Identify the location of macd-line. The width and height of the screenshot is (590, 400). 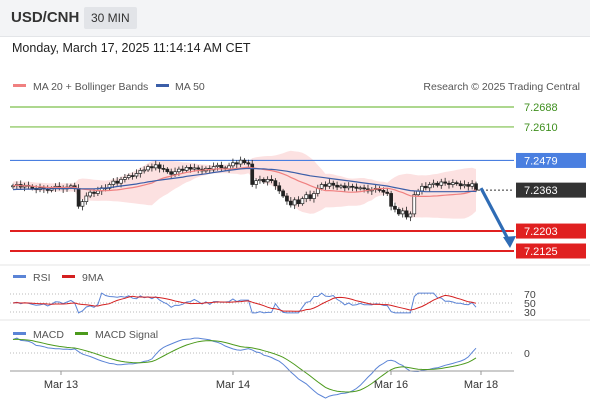
(244, 368).